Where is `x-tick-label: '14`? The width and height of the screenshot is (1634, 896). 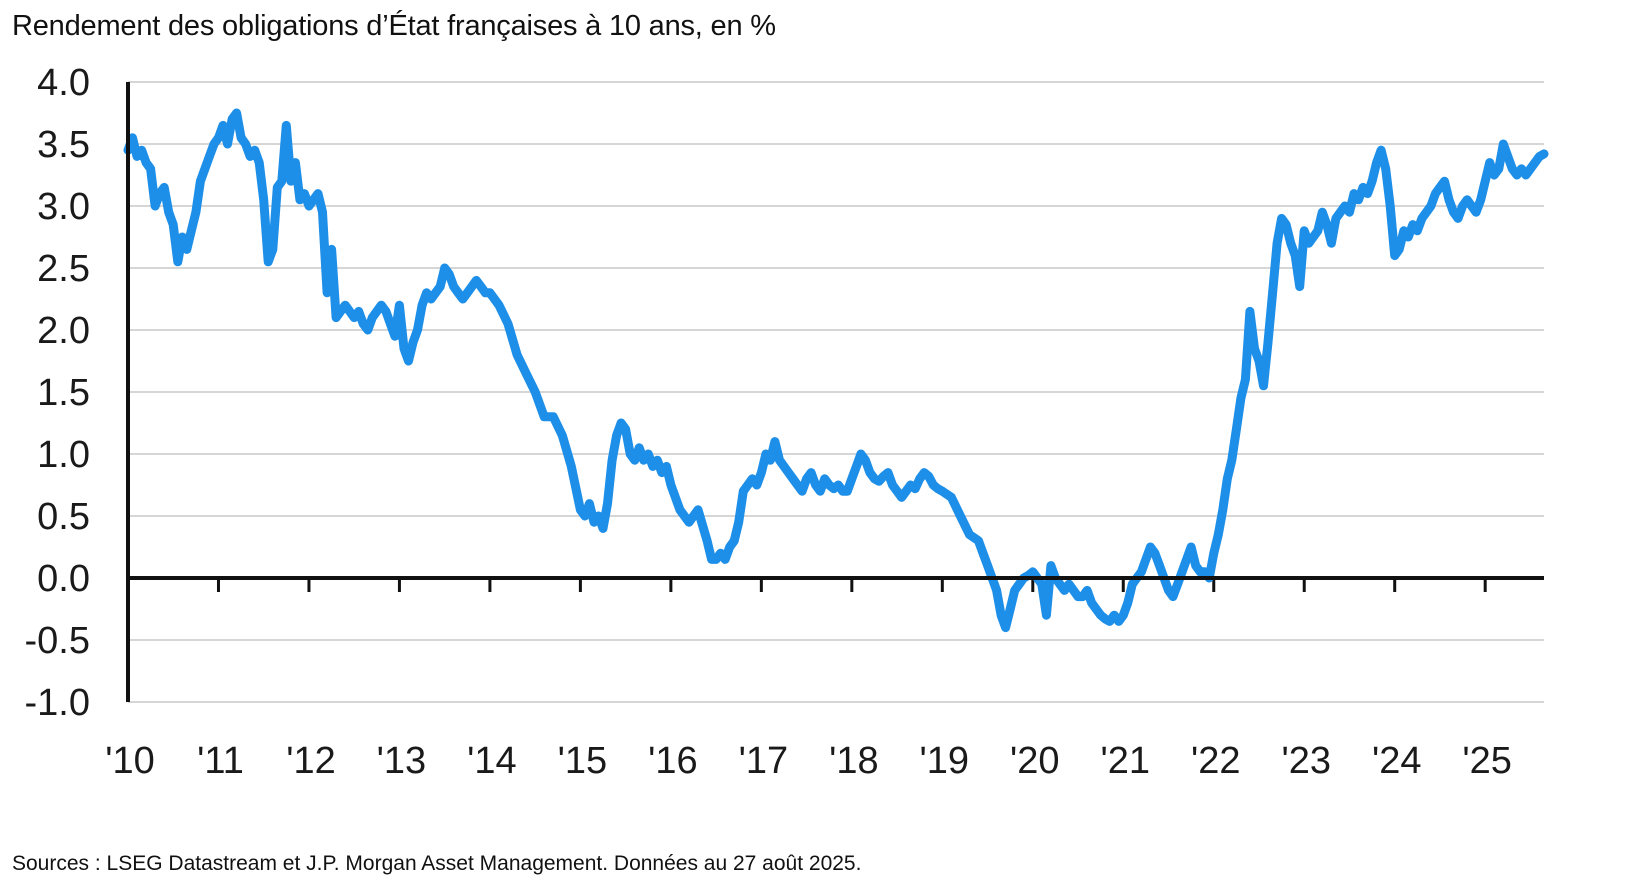
x-tick-label: '14 is located at coordinates (492, 761).